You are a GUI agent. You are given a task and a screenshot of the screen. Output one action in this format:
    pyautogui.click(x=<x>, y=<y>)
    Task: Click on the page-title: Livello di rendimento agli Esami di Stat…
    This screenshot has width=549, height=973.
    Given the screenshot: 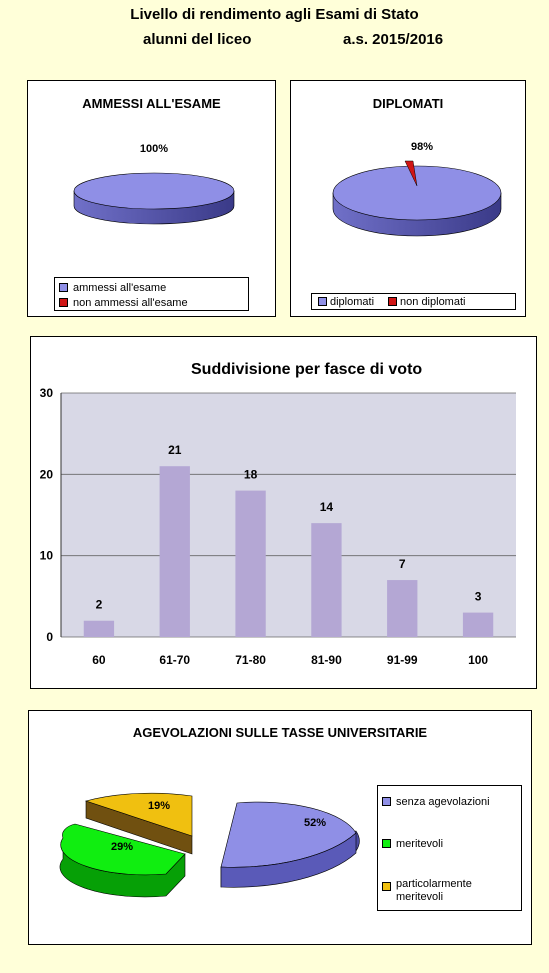 What is the action you would take?
    pyautogui.click(x=274, y=14)
    